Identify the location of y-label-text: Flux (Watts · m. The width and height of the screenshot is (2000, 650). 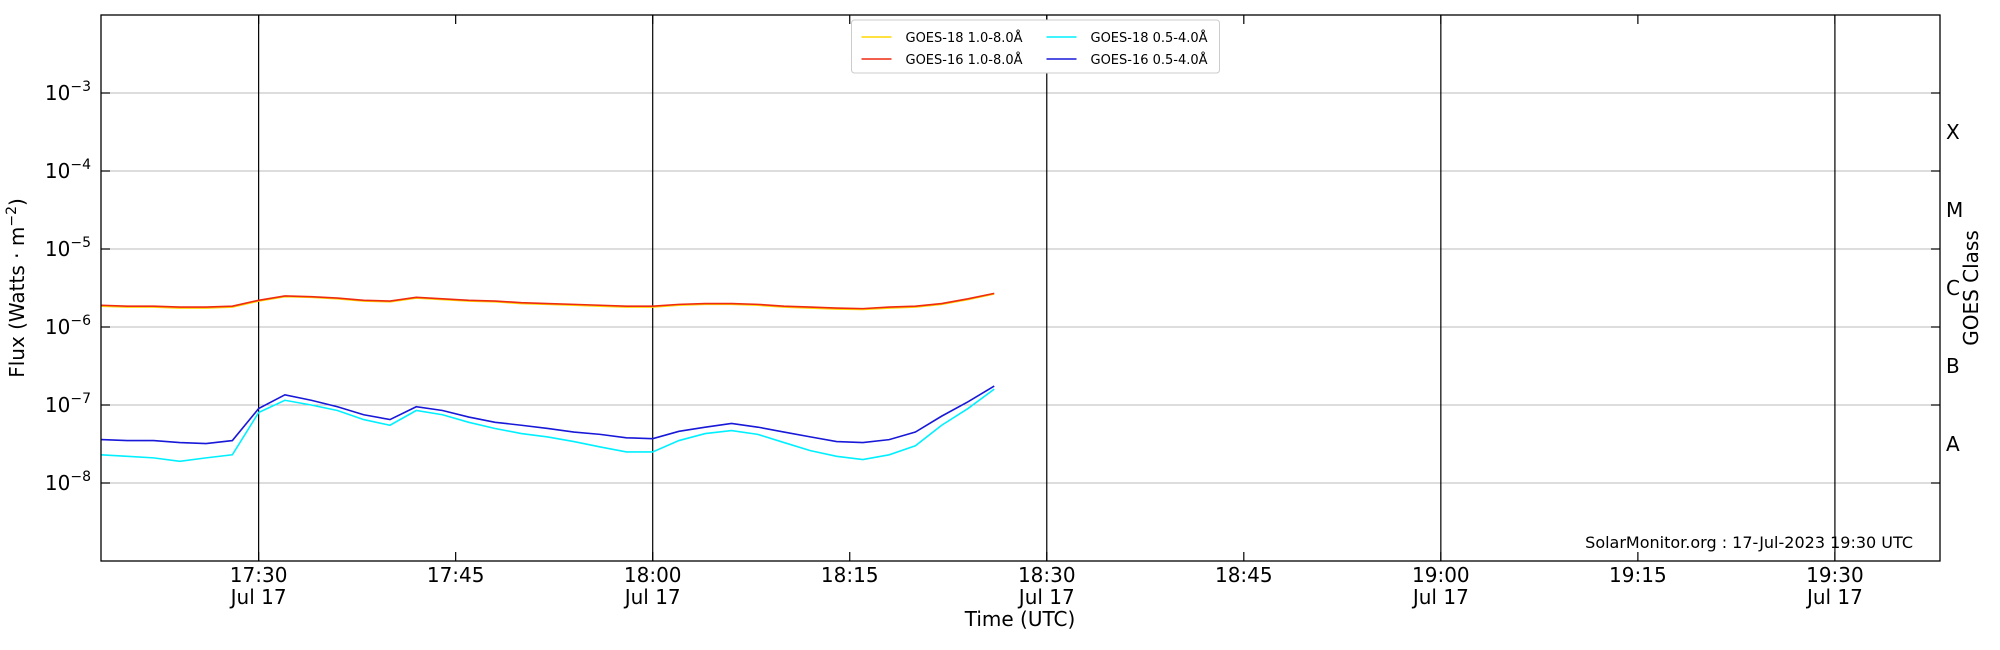
(17, 302).